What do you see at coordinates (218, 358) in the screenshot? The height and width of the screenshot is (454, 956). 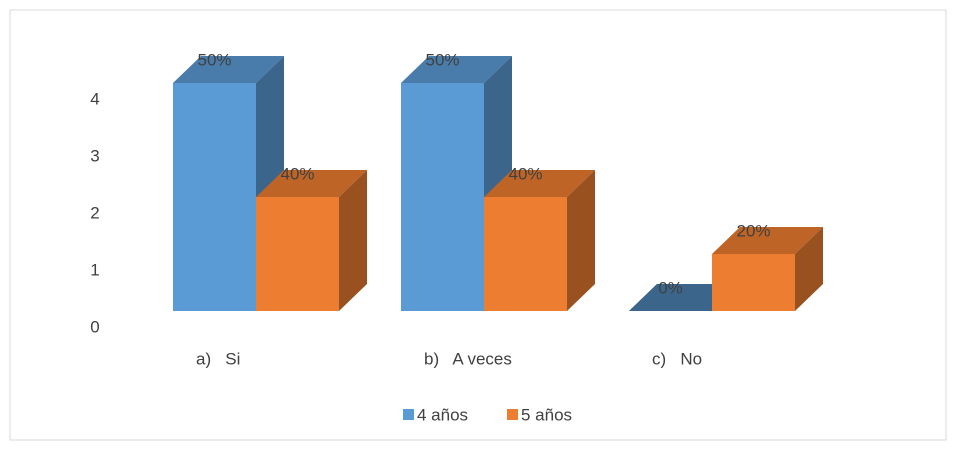 I see `x-tick-label: a) Si` at bounding box center [218, 358].